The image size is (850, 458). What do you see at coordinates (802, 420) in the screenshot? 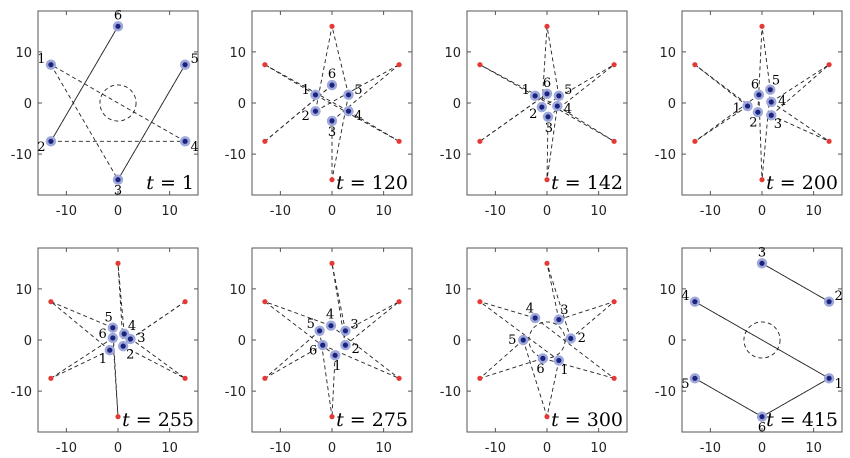
I see `time-label: t = 415` at bounding box center [802, 420].